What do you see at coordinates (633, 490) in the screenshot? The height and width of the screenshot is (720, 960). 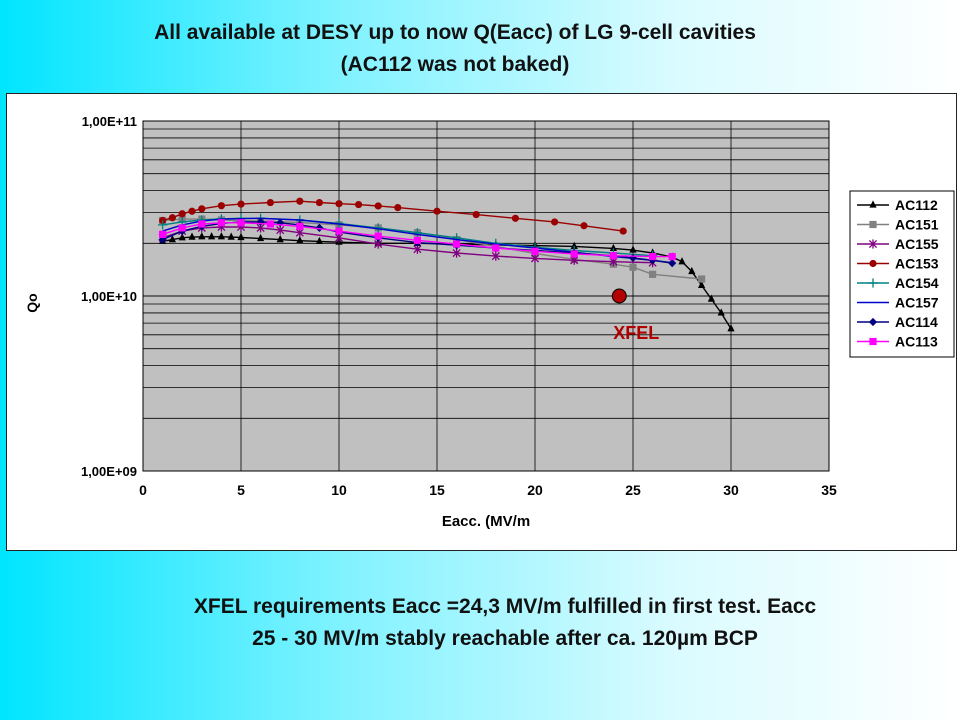 I see `x-tick-label: 25` at bounding box center [633, 490].